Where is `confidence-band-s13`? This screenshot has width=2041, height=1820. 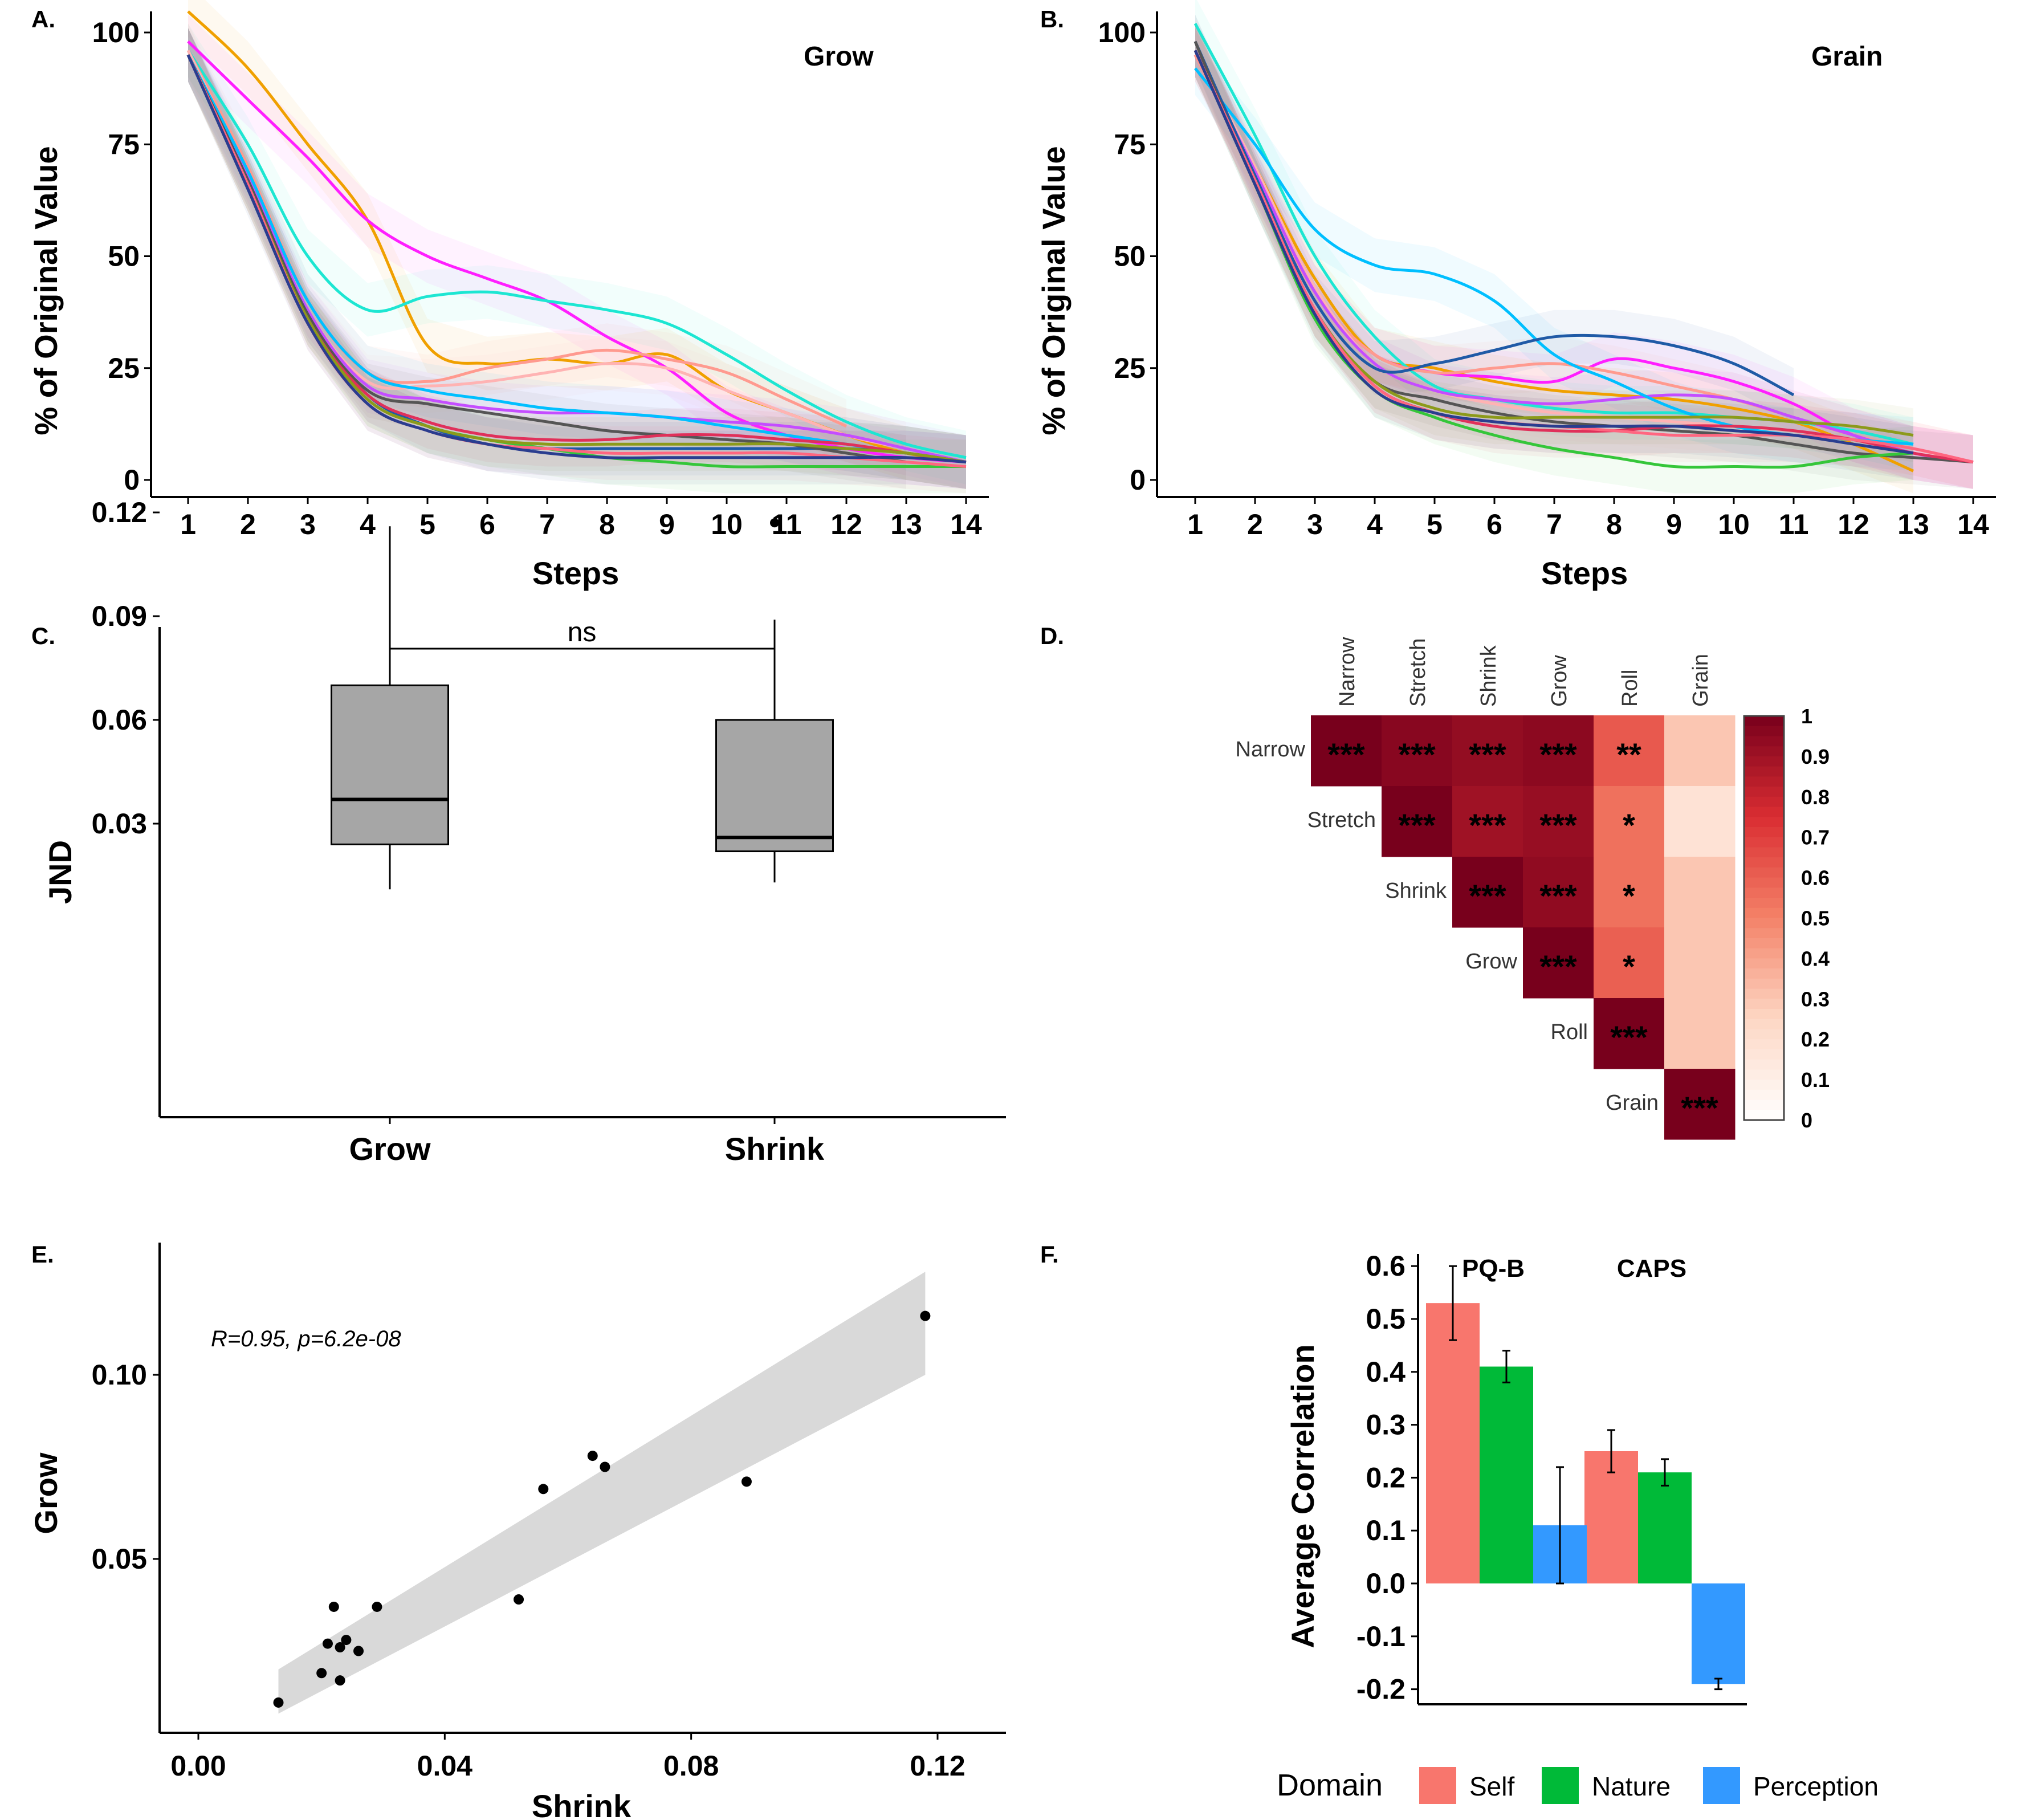 confidence-band-s13 is located at coordinates (577, 261).